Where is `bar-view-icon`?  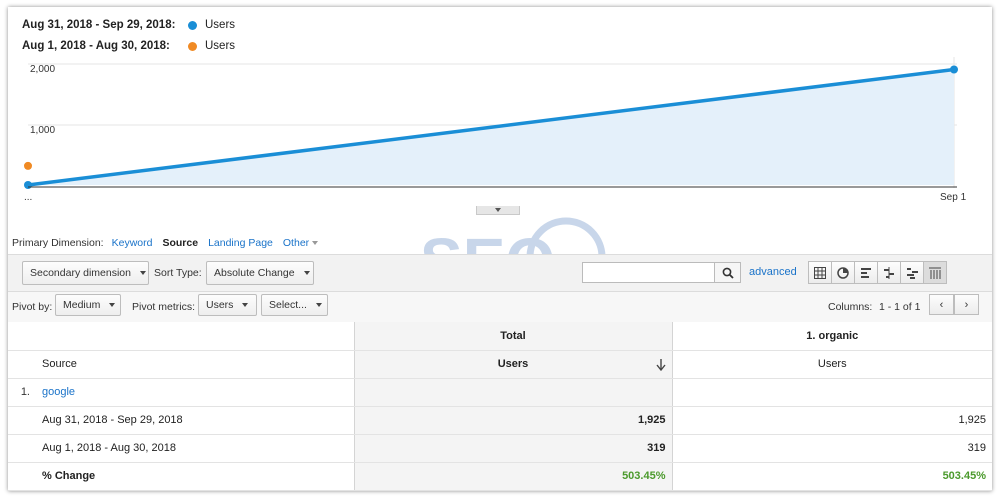
bar-view-icon is located at coordinates (866, 272).